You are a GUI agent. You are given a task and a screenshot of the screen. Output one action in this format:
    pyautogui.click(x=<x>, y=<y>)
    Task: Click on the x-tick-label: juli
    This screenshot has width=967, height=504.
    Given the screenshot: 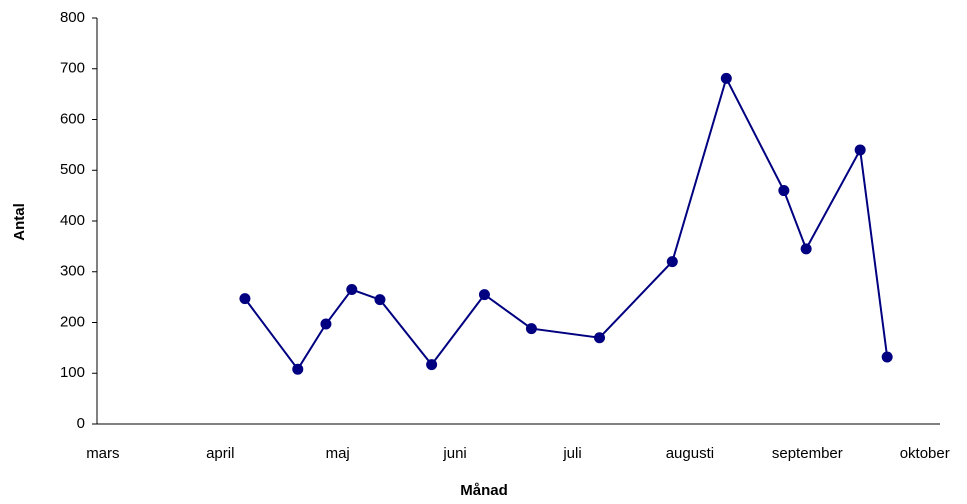 What is the action you would take?
    pyautogui.click(x=571, y=453)
    